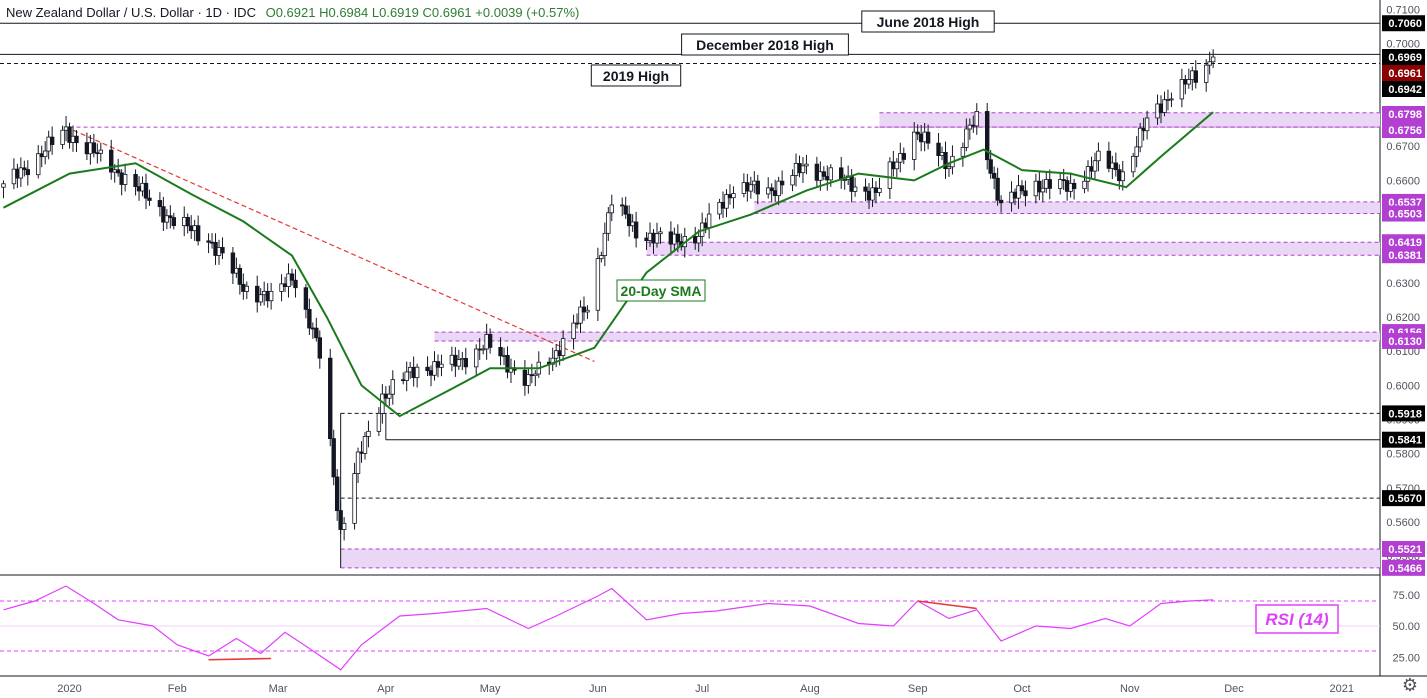 The image size is (1427, 698). Describe the element at coordinates (1297, 619) in the screenshot. I see `rsi-label-box` at that location.